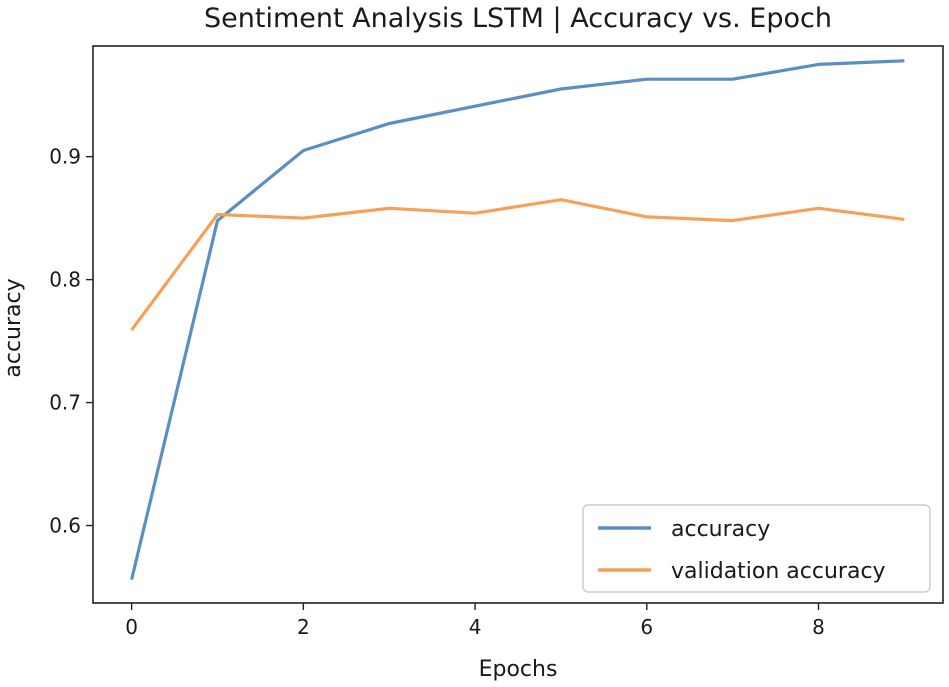 The height and width of the screenshot is (687, 949). I want to click on legend-label: accuracy, so click(720, 529).